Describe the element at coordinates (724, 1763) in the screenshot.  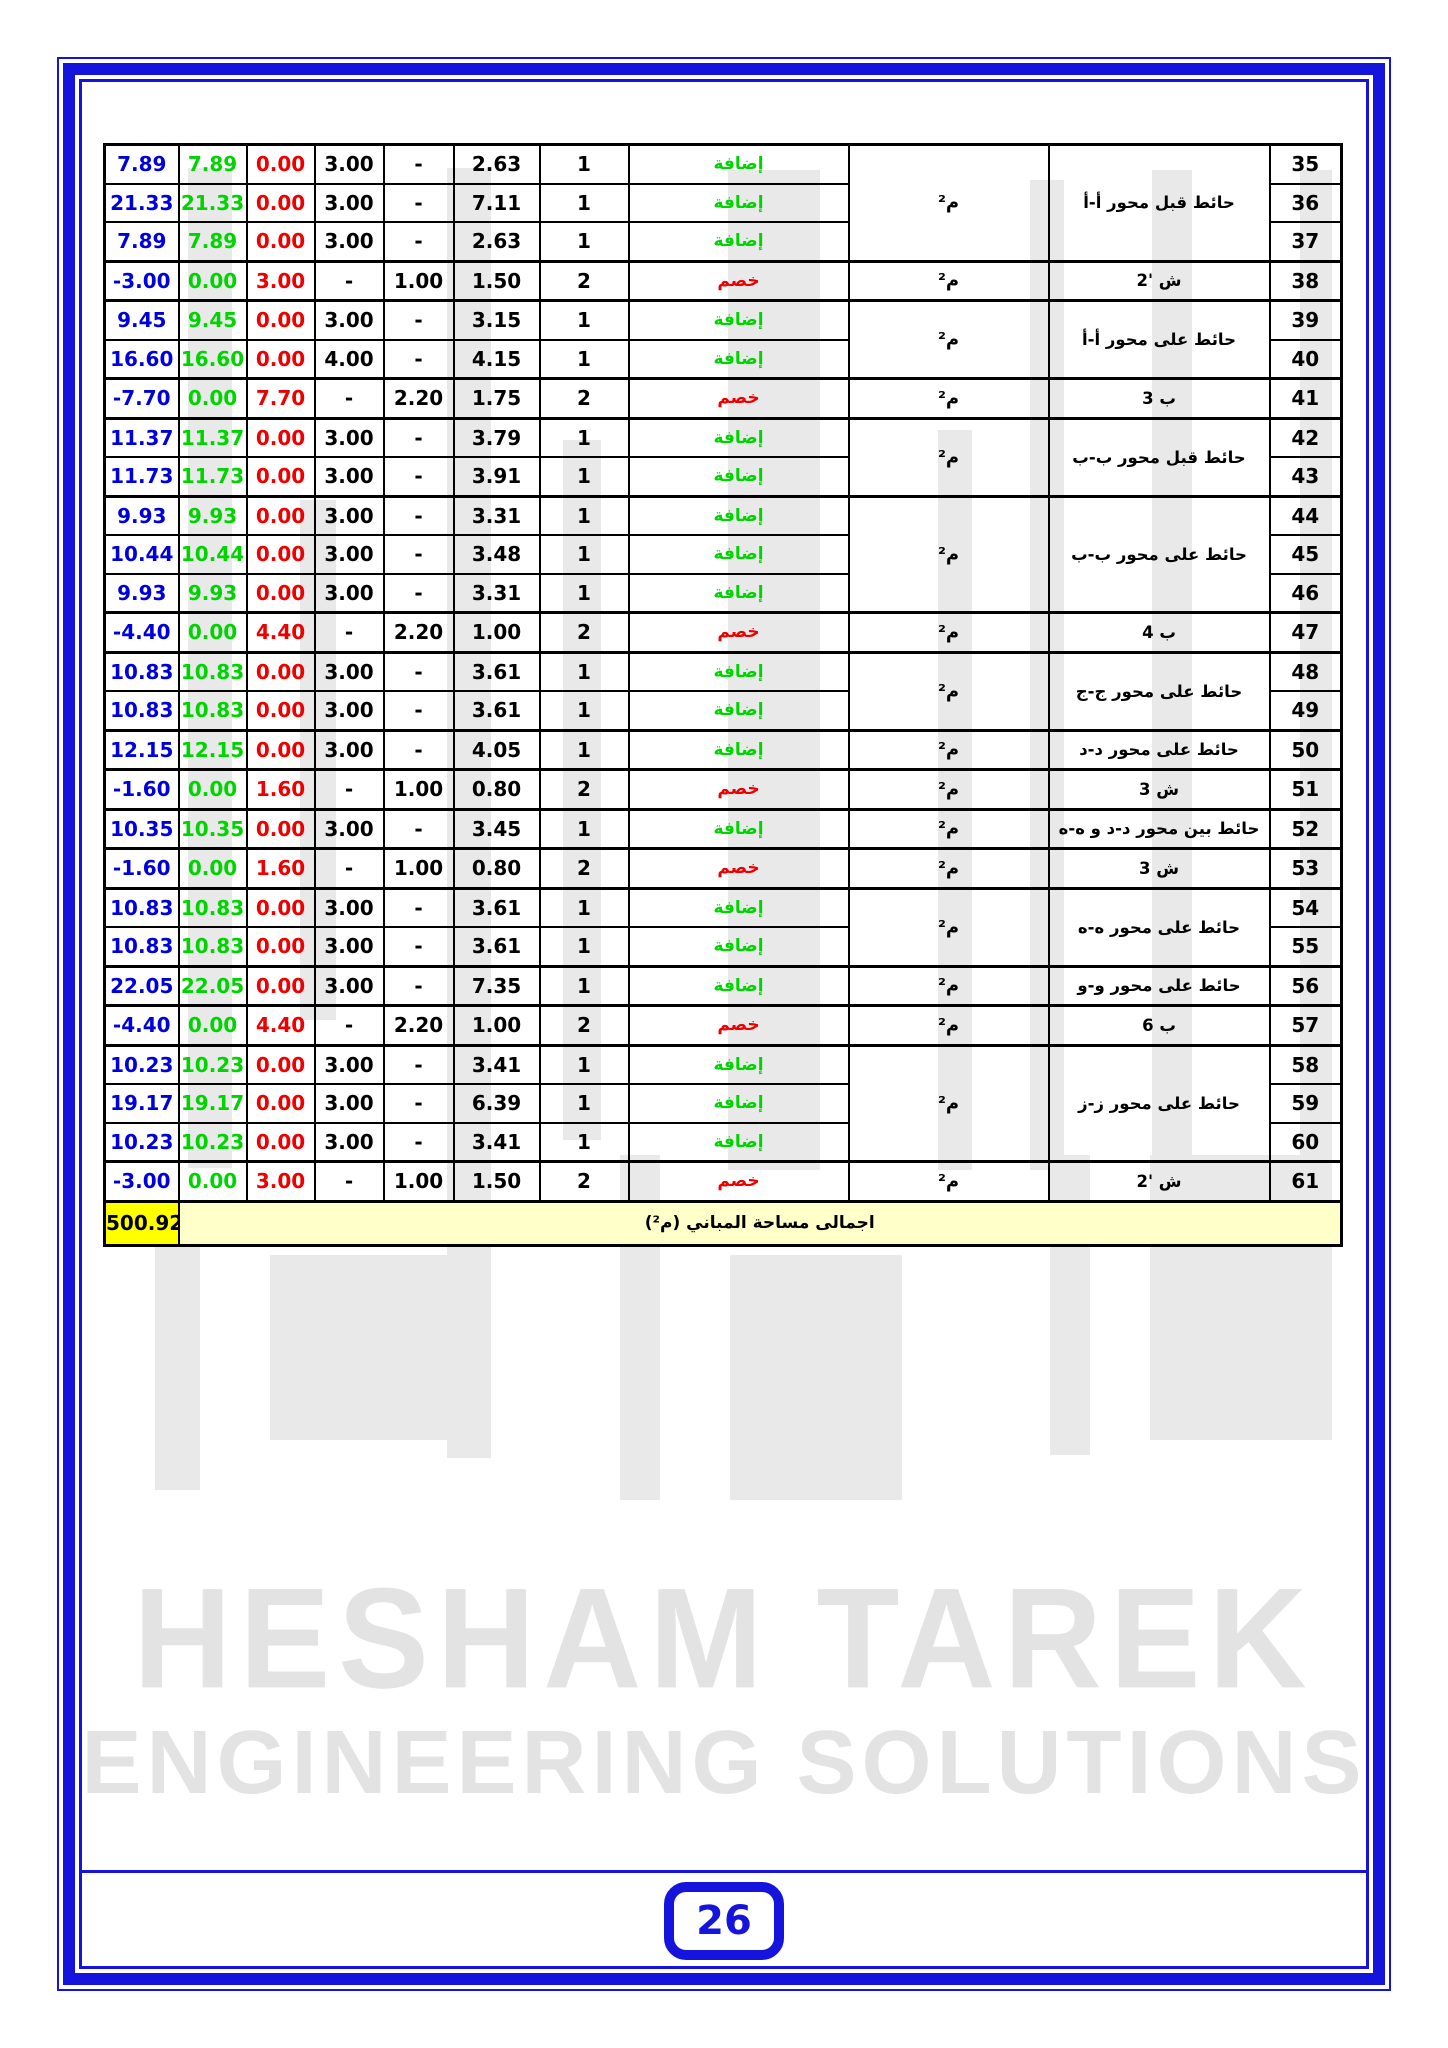
I see `watermark-text-line2: ENGINEERING SOLUTIONS` at that location.